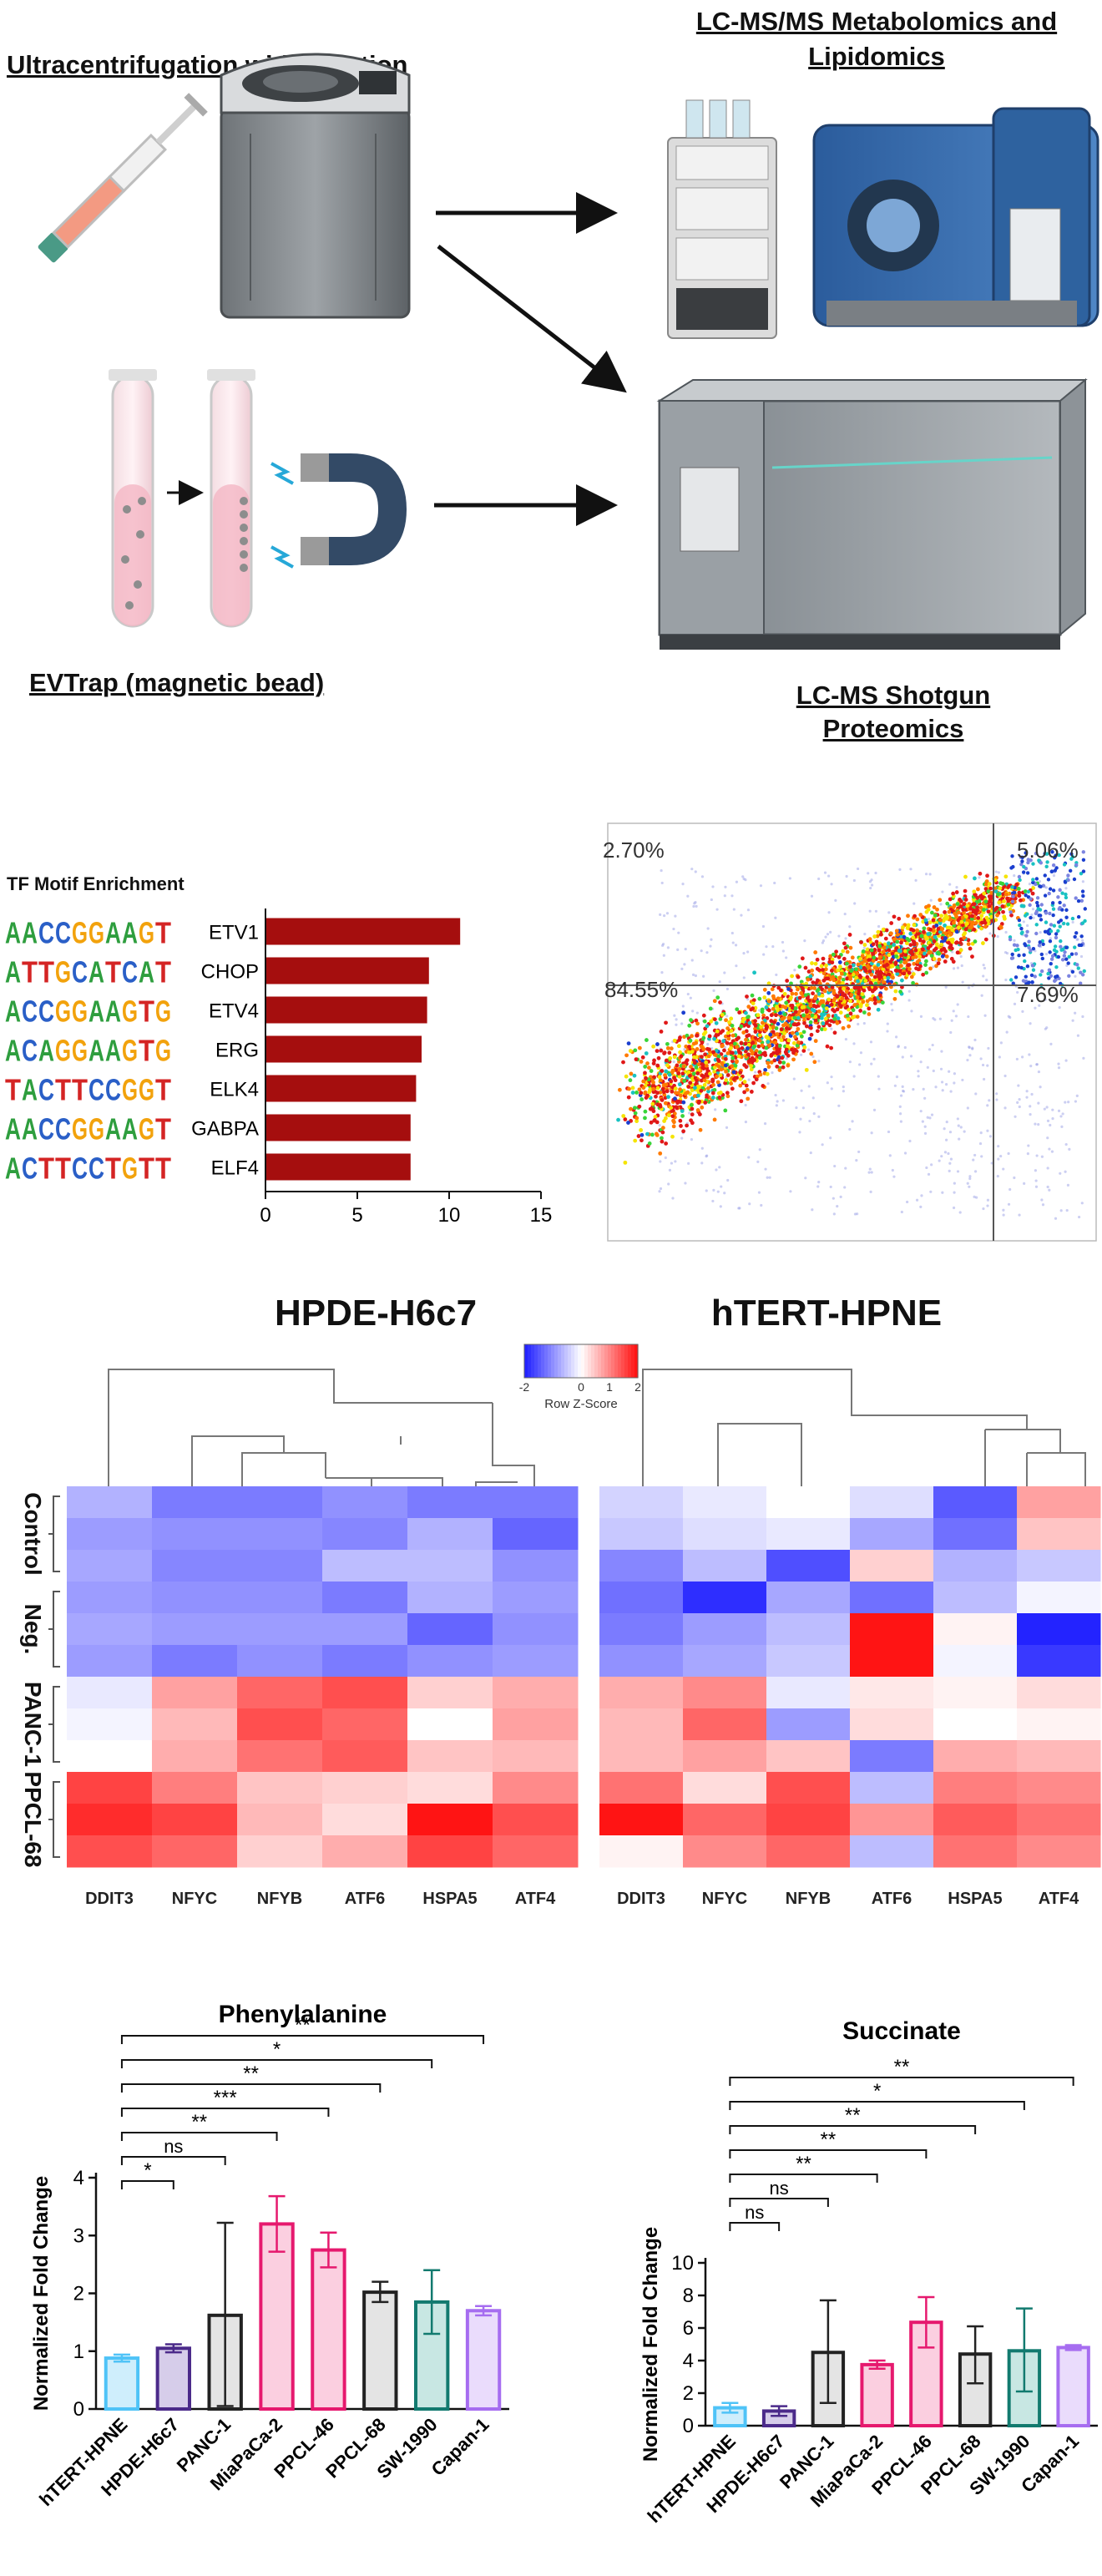  What do you see at coordinates (808, 1899) in the screenshot?
I see `heatmap-right-column-label: NFYB` at bounding box center [808, 1899].